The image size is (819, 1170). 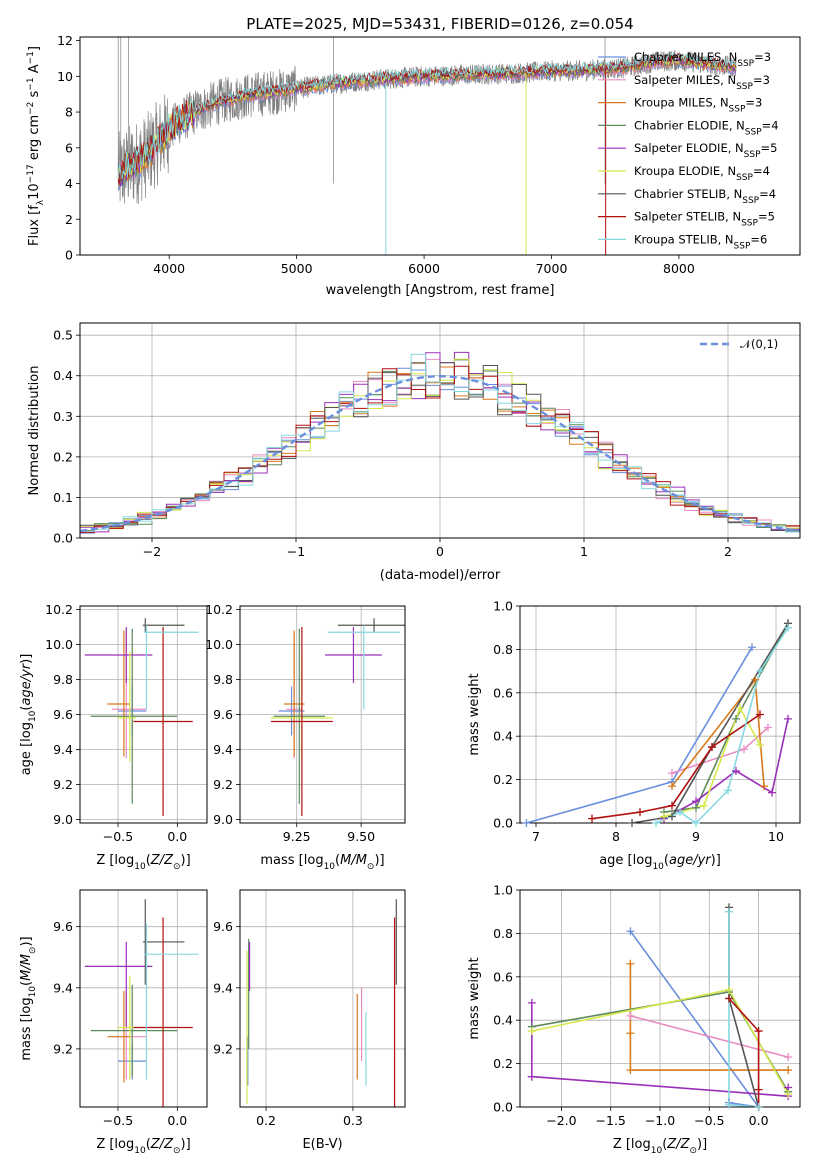 What do you see at coordinates (440, 551) in the screenshot?
I see `x-tick-label: 0` at bounding box center [440, 551].